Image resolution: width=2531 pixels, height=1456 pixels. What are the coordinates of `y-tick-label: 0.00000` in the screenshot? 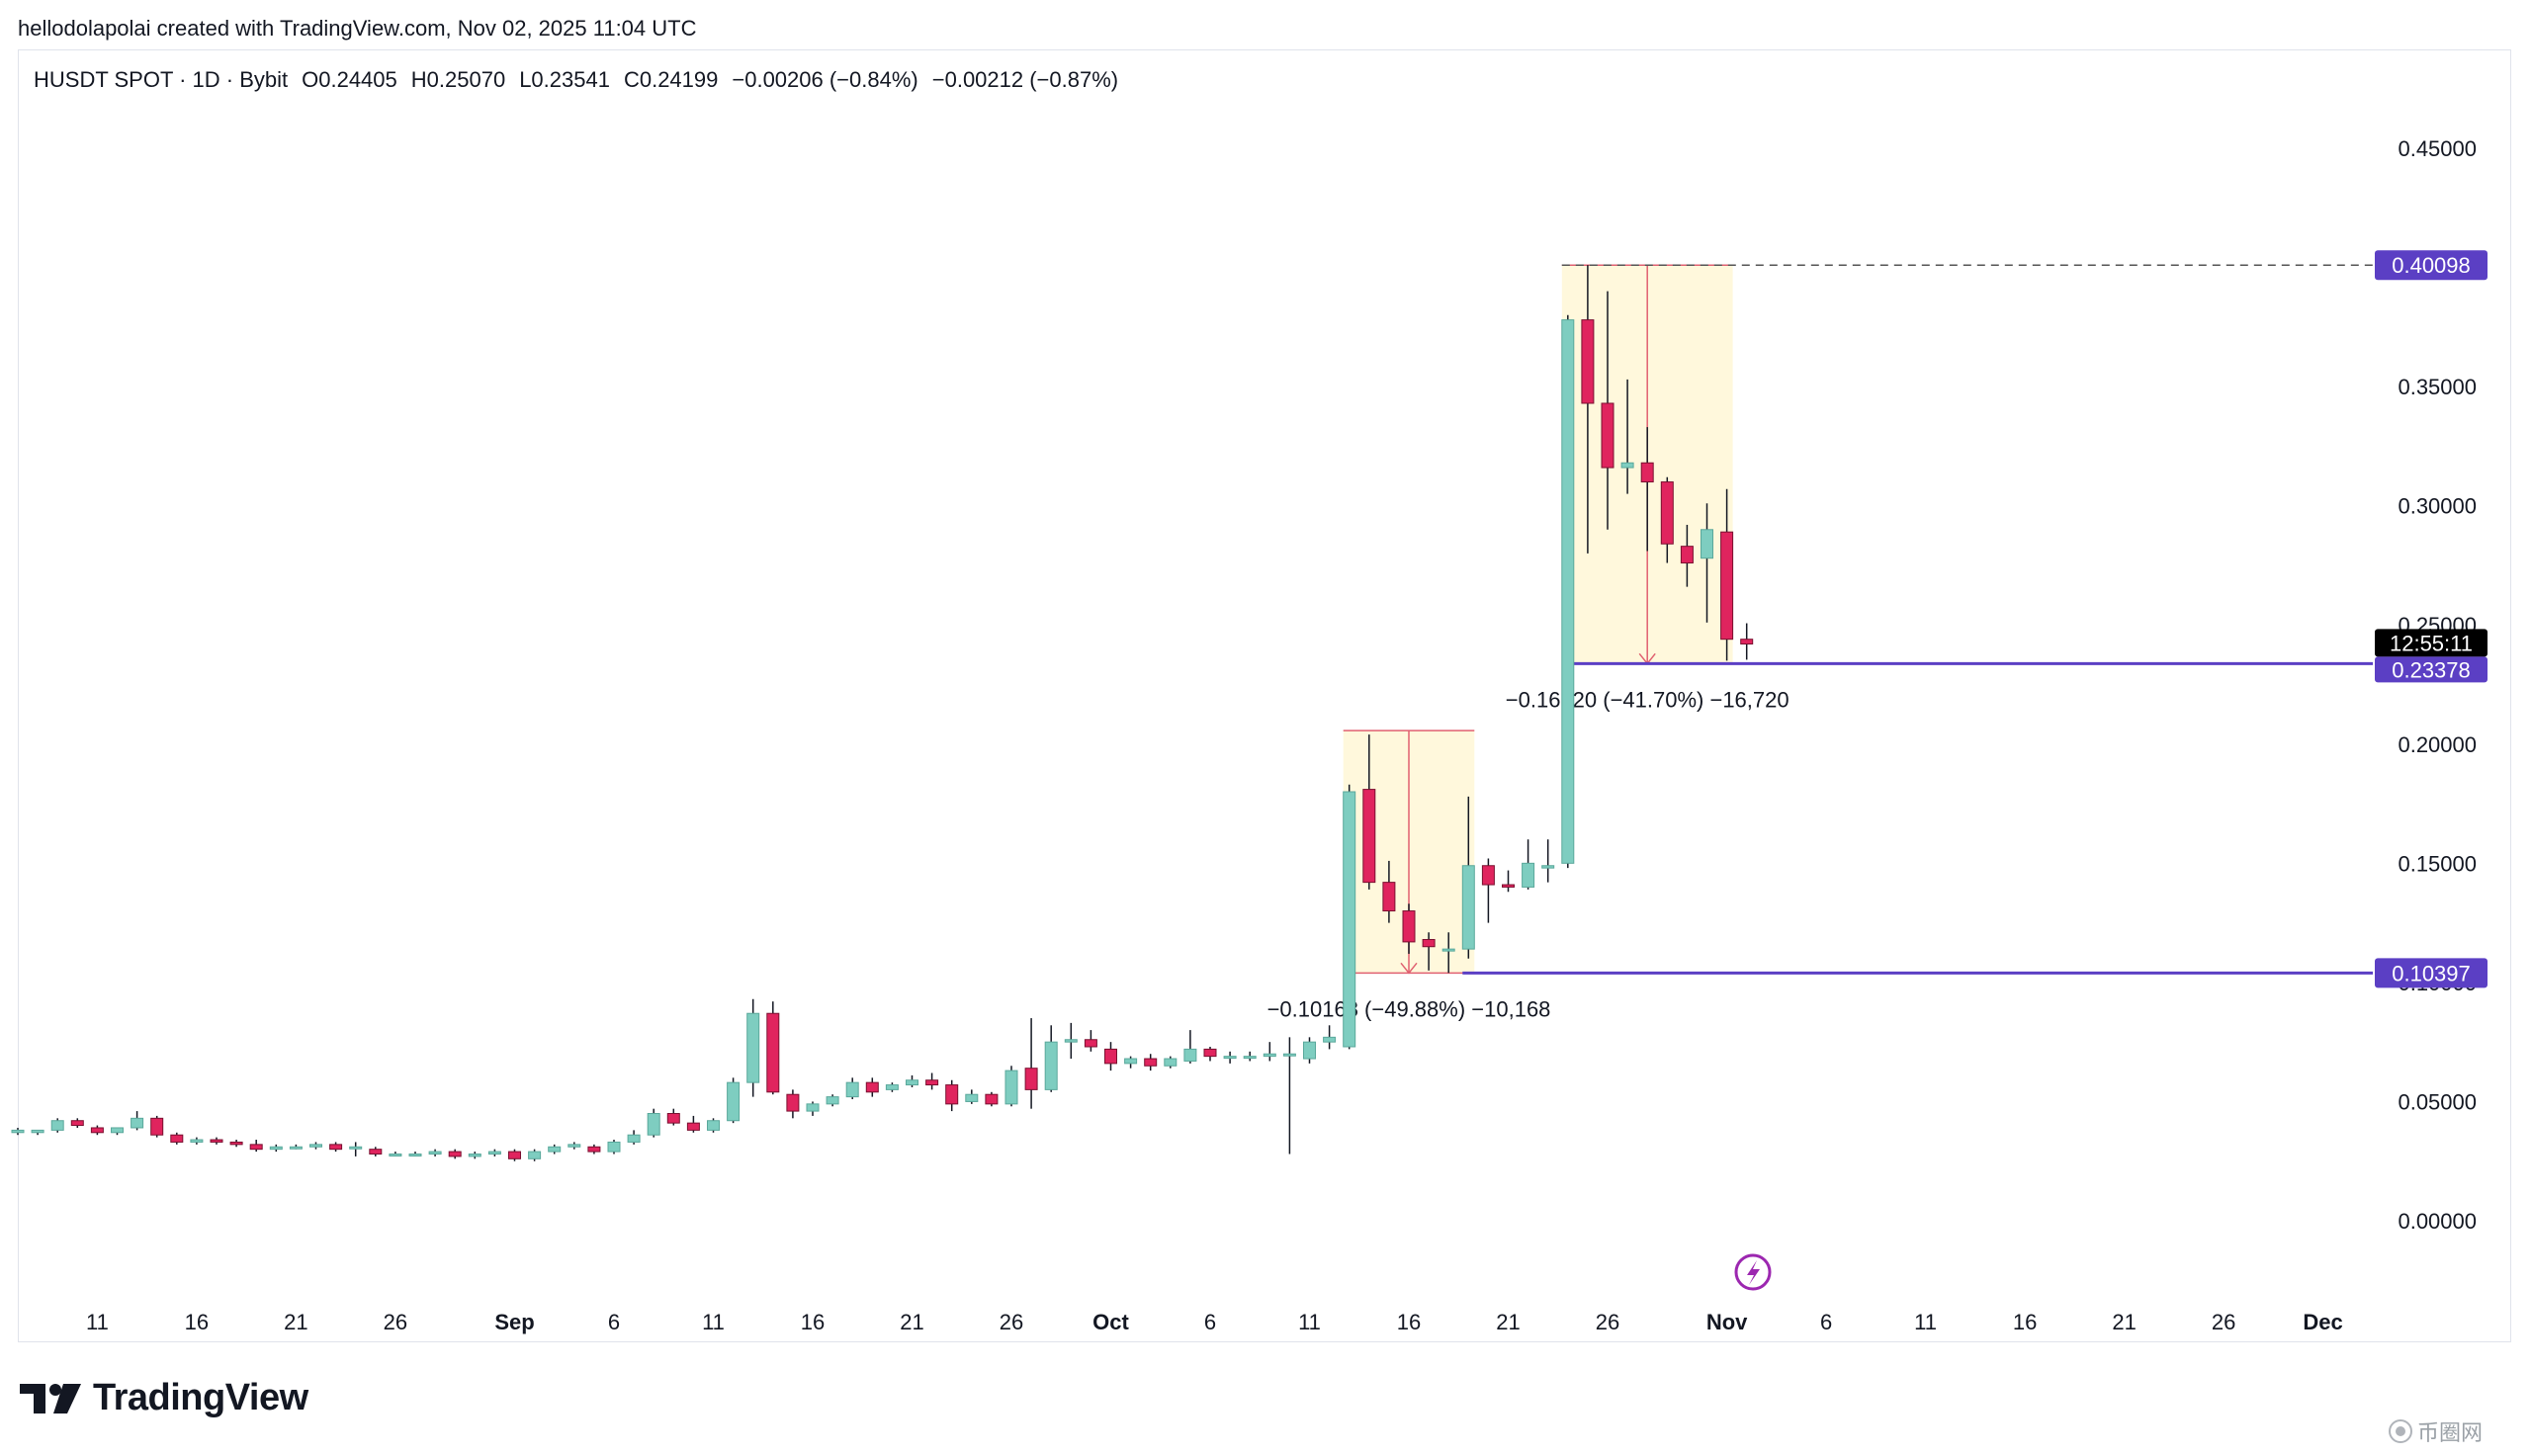 It's located at (2438, 1221).